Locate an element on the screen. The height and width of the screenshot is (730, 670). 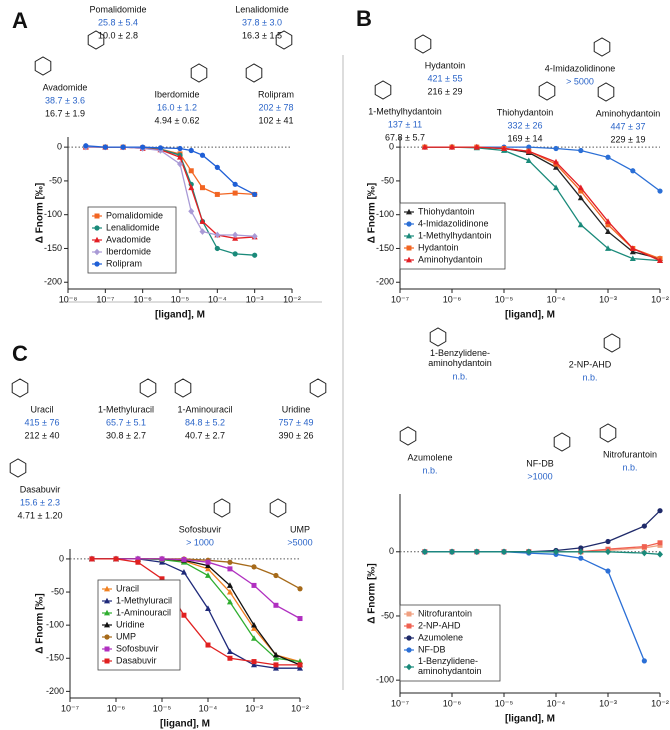
compound-name: 1-Methylhydantoin is located at coordinates (405, 111).